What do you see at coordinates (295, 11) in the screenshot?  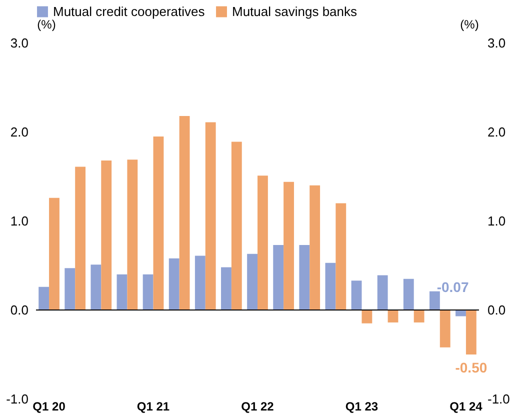 I see `legend-label: Mutual savings banks` at bounding box center [295, 11].